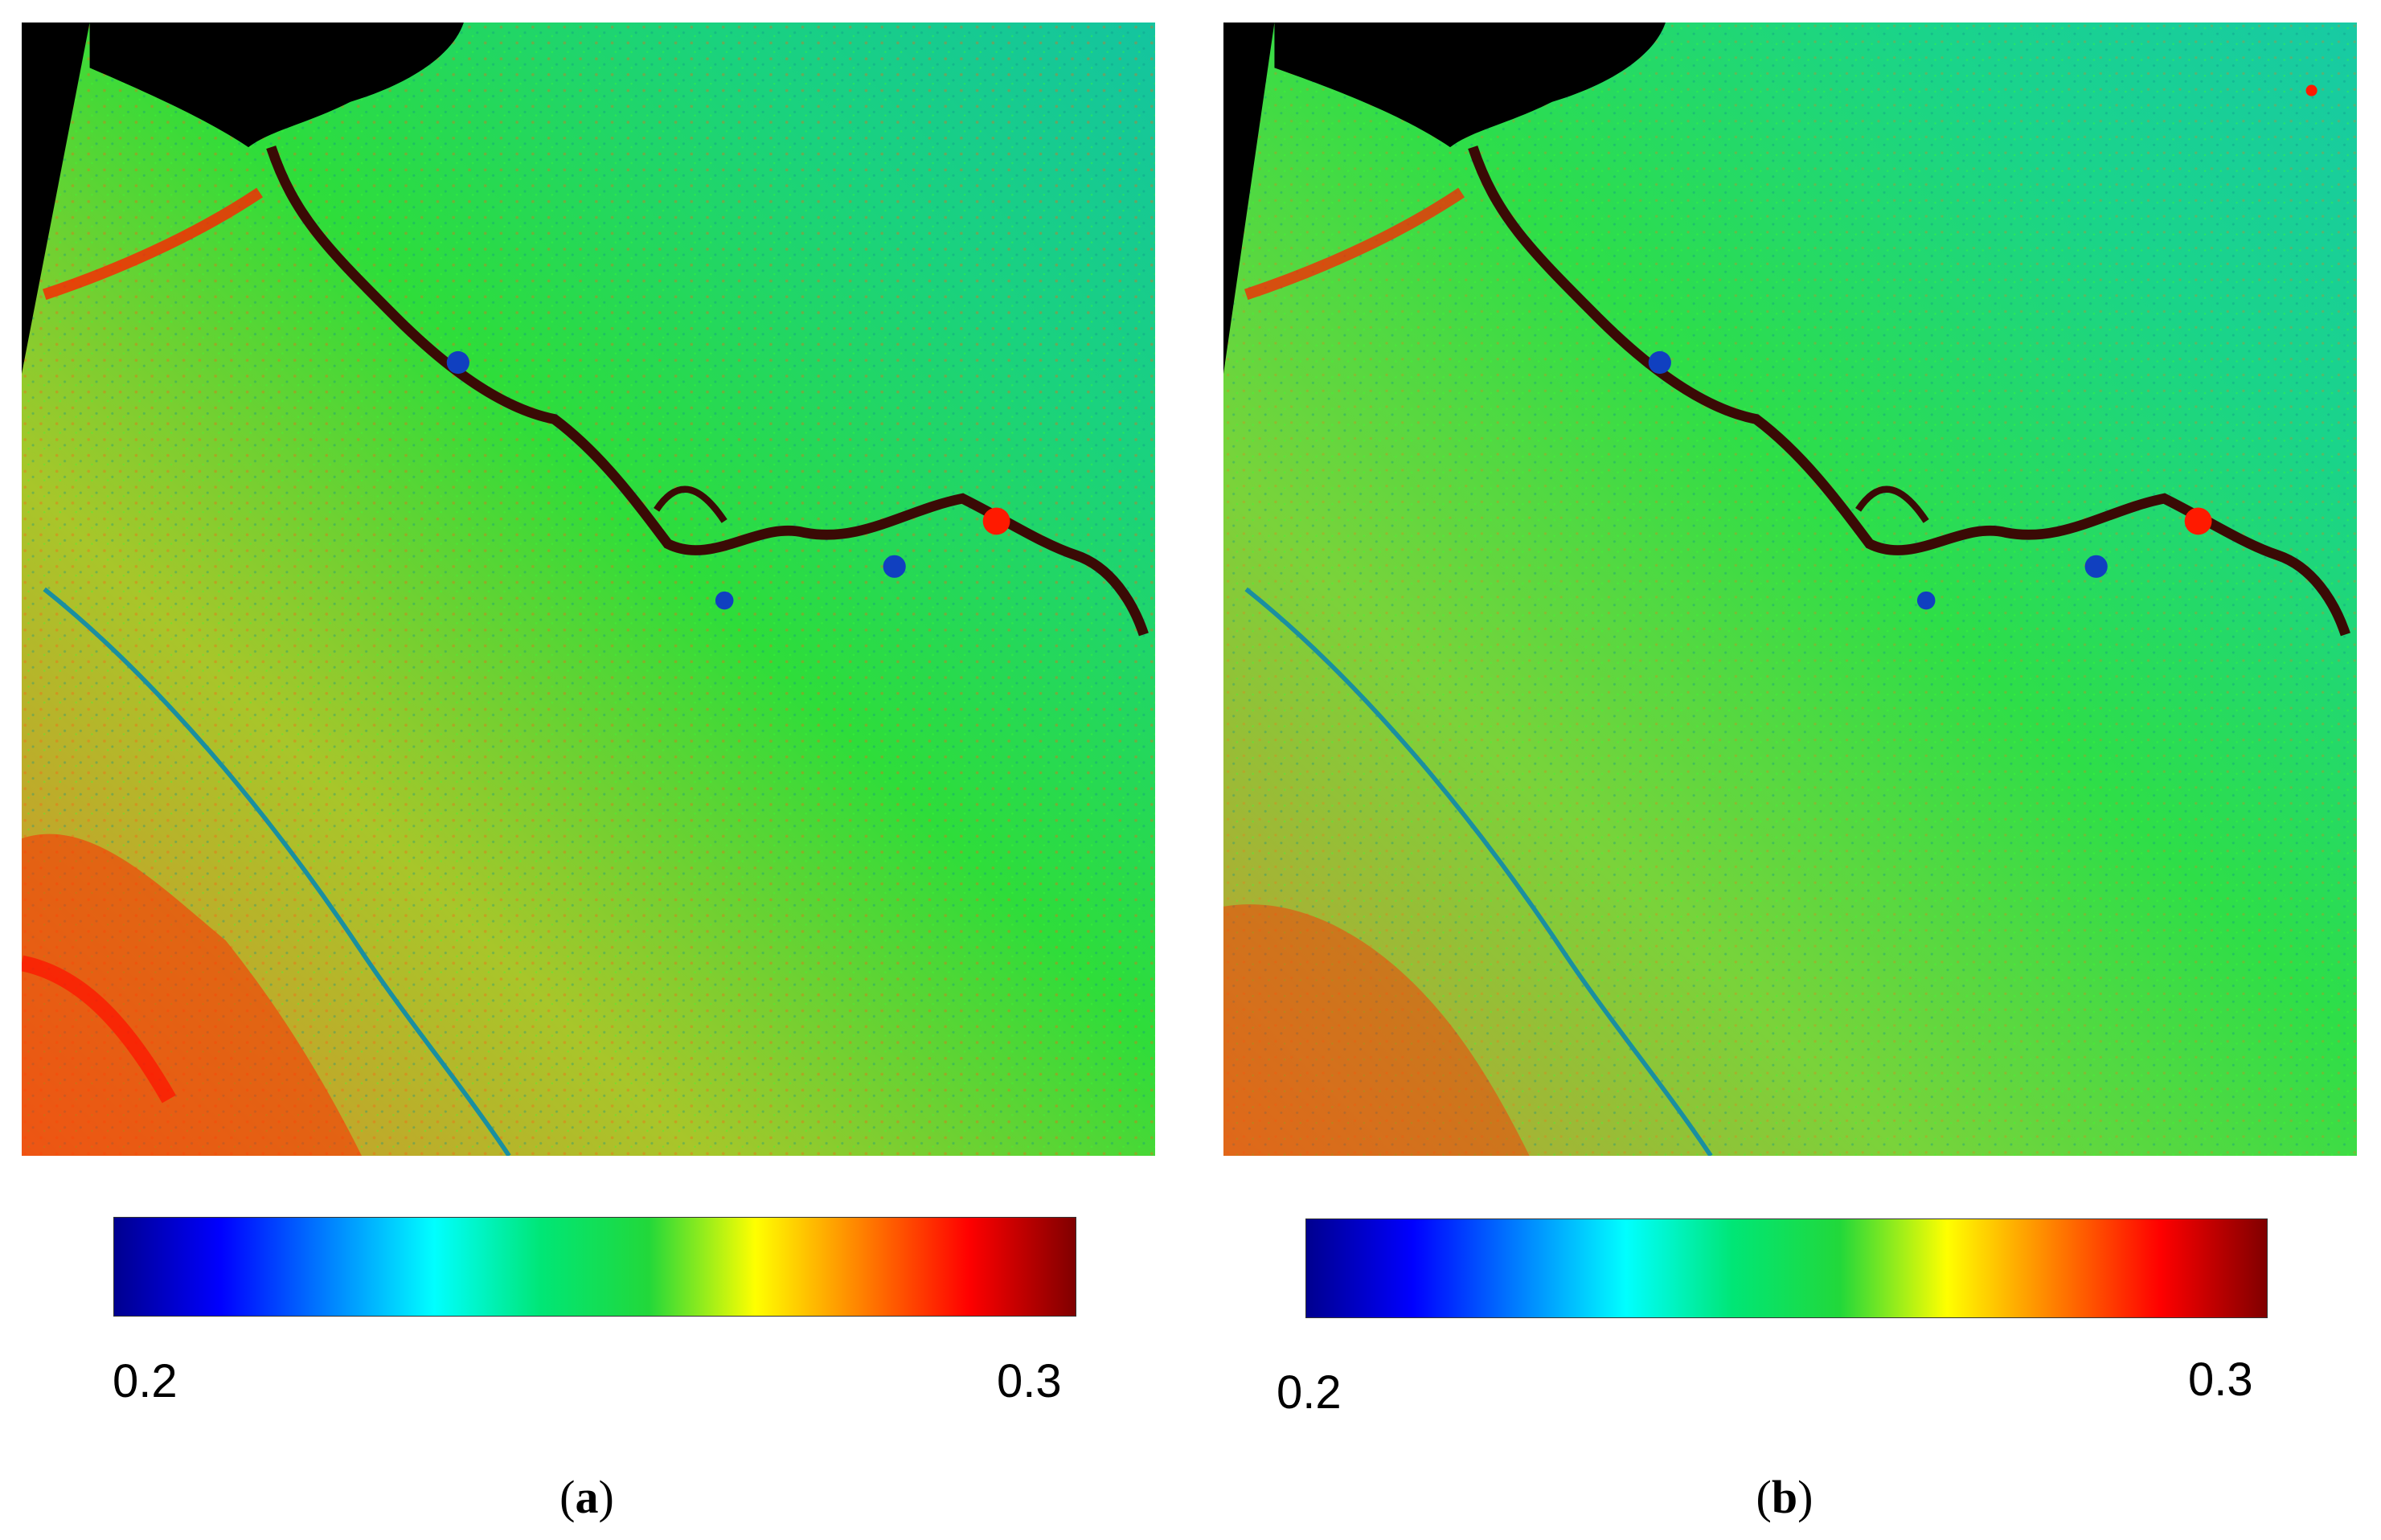  I want to click on caption-letter: a, so click(587, 1497).